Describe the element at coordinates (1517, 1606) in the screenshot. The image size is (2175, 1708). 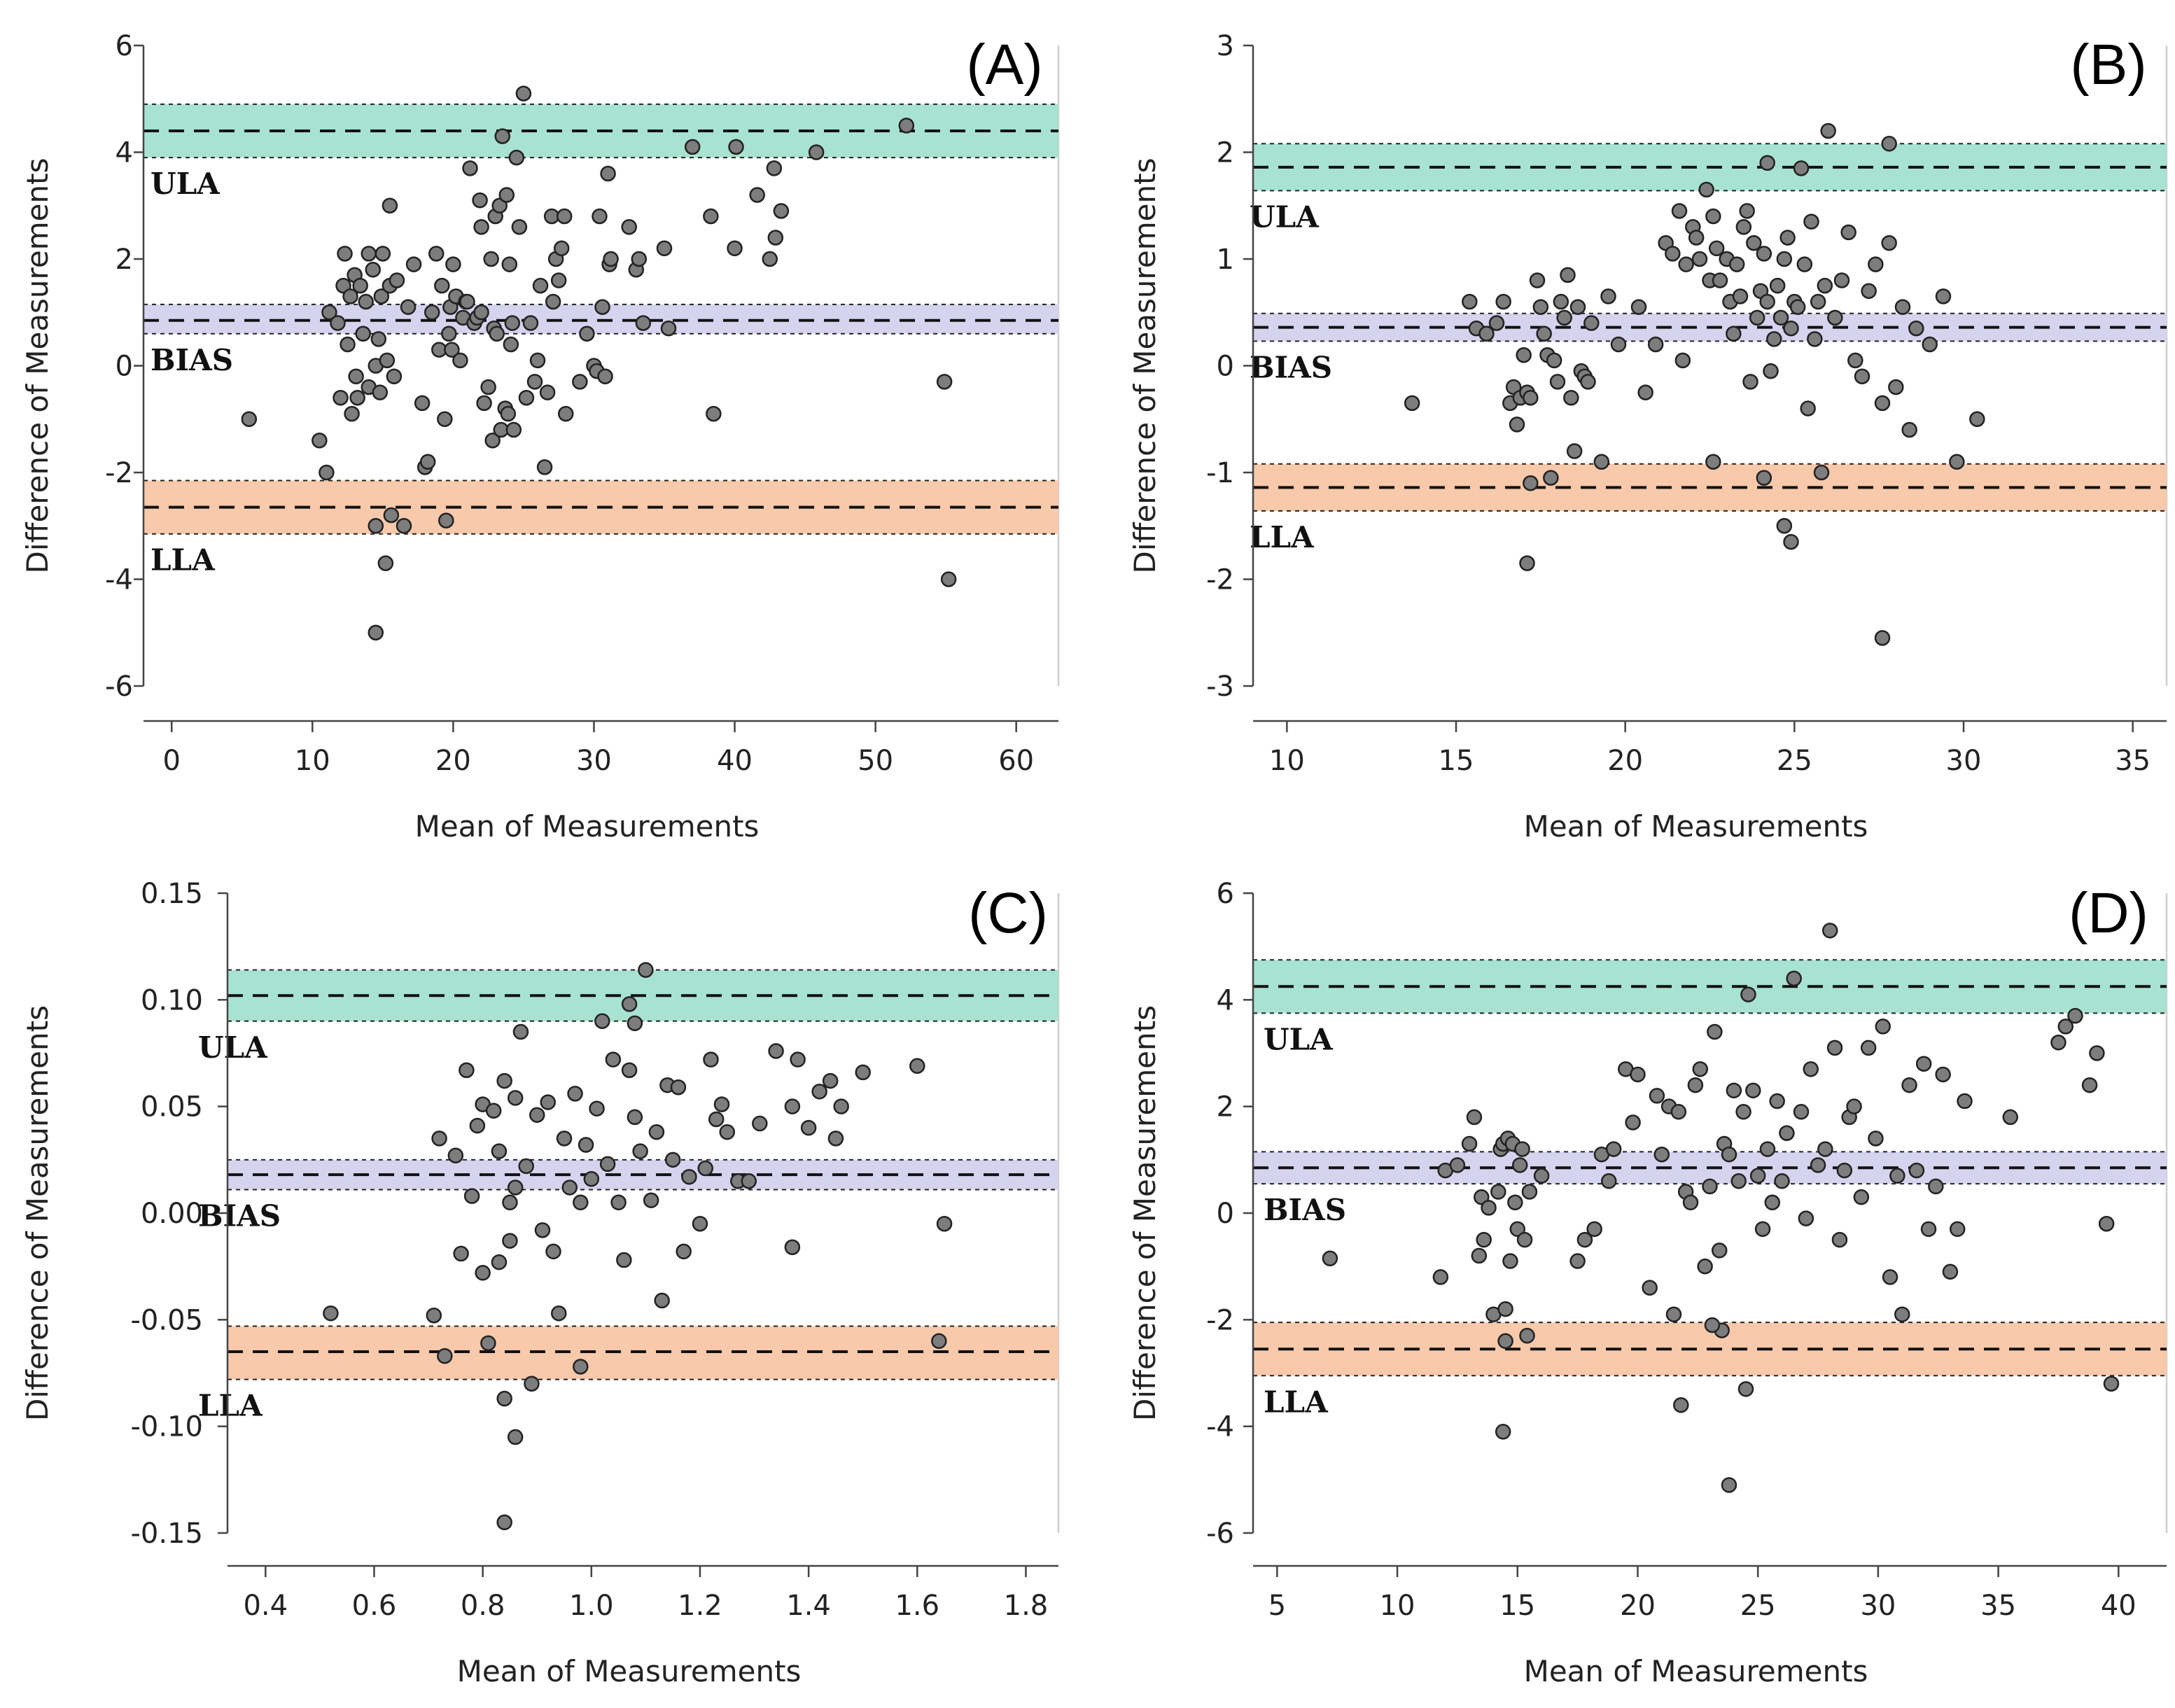
I see `x-tick-label: 15` at that location.